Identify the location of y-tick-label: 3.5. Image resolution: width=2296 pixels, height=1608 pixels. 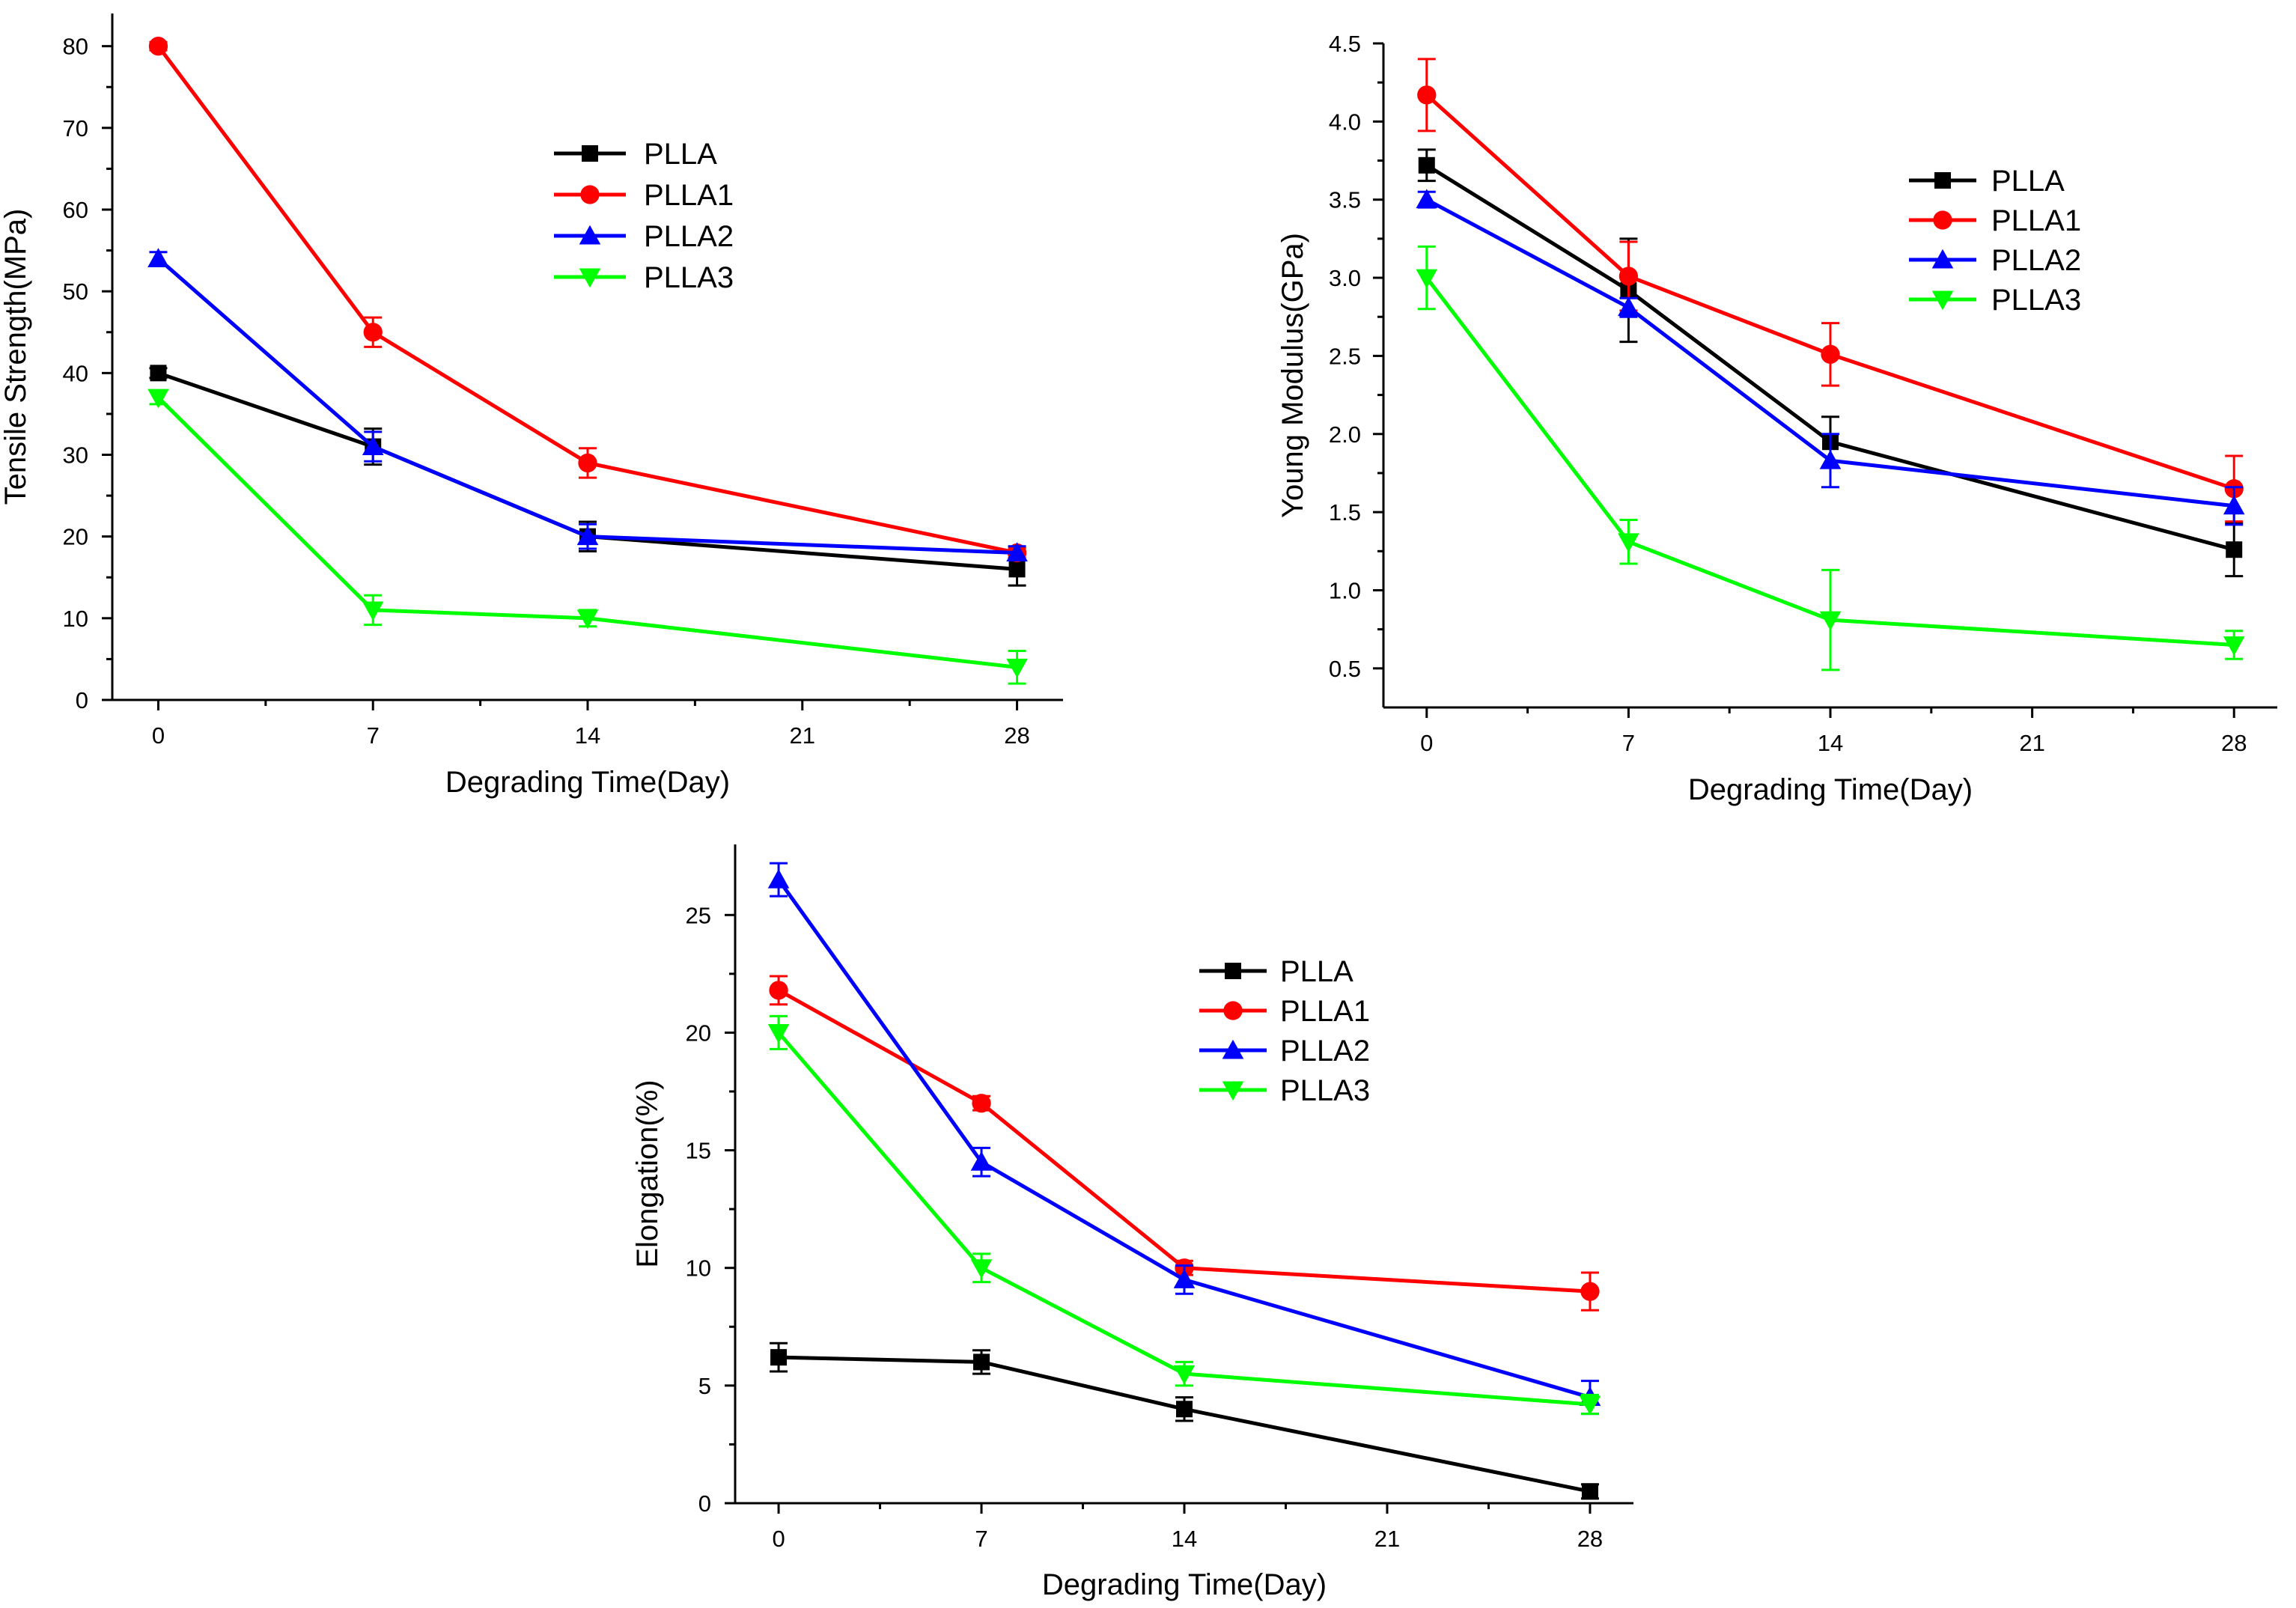
(1345, 200).